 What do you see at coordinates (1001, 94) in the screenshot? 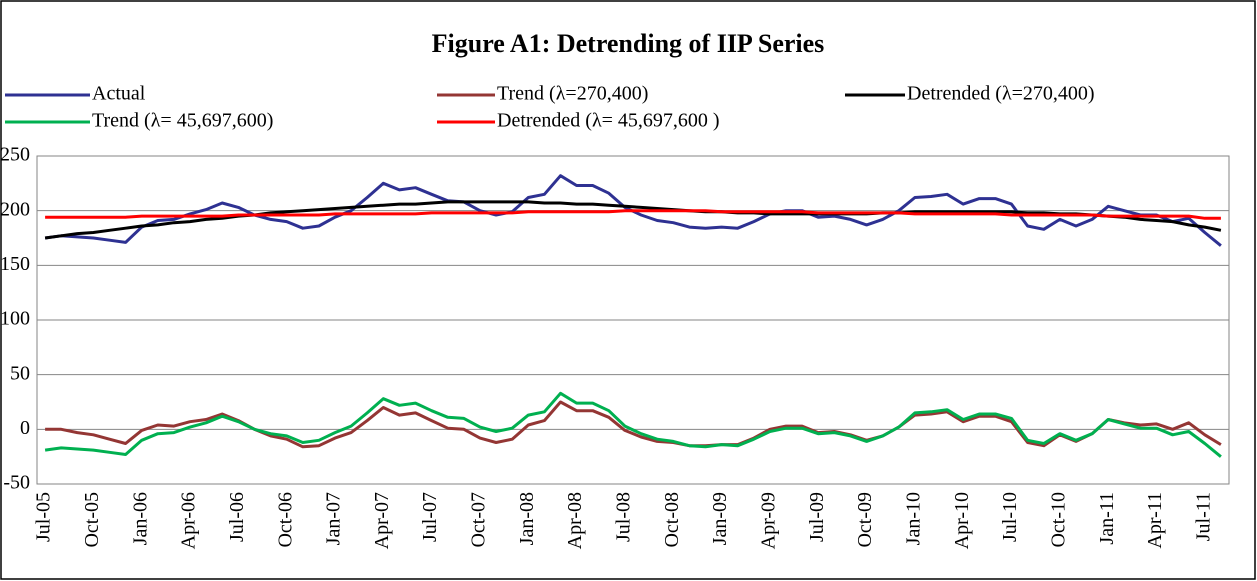
I see `legend-label: Detrended (λ=270,400)` at bounding box center [1001, 94].